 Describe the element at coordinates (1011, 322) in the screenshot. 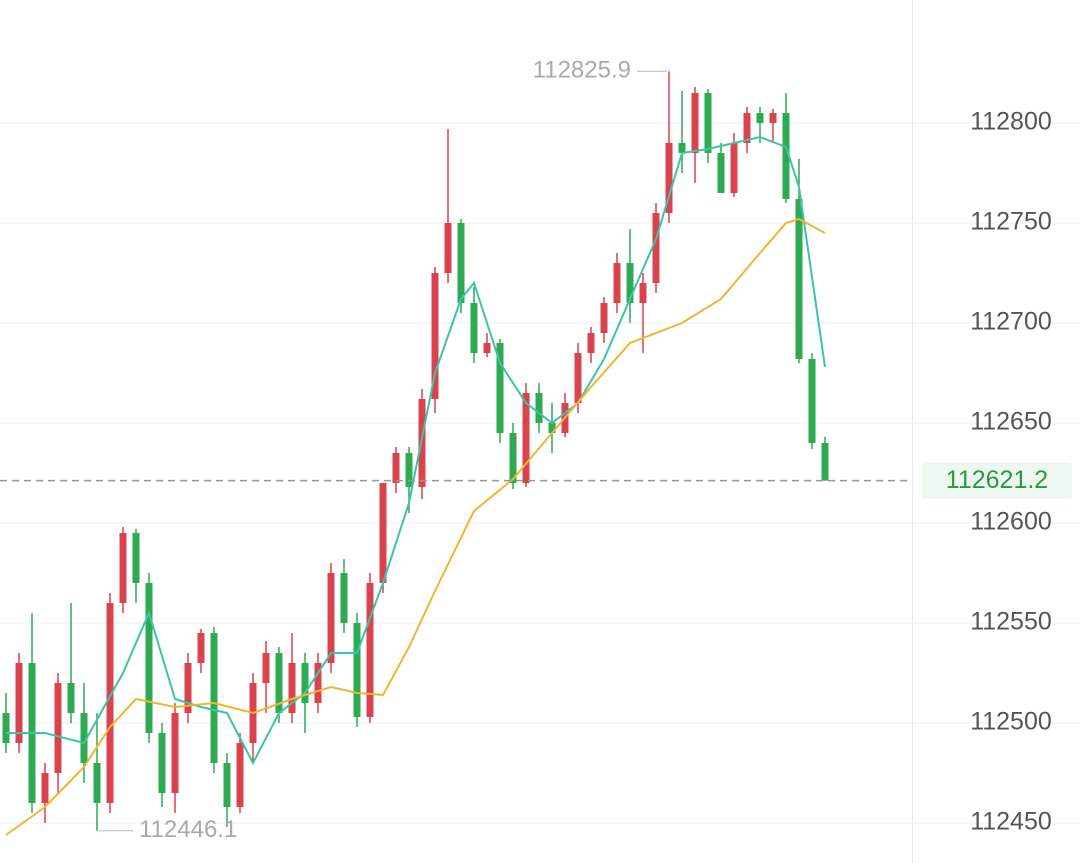

I see `y-tick-label: 112700` at that location.